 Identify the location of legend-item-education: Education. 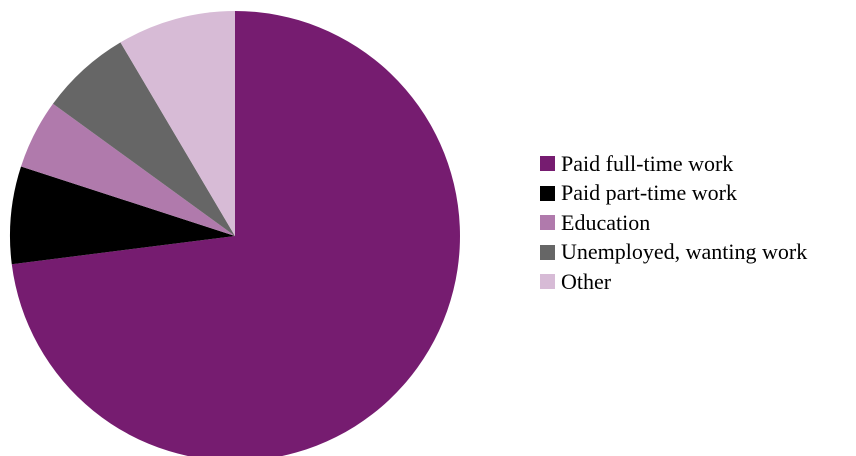
(673, 223).